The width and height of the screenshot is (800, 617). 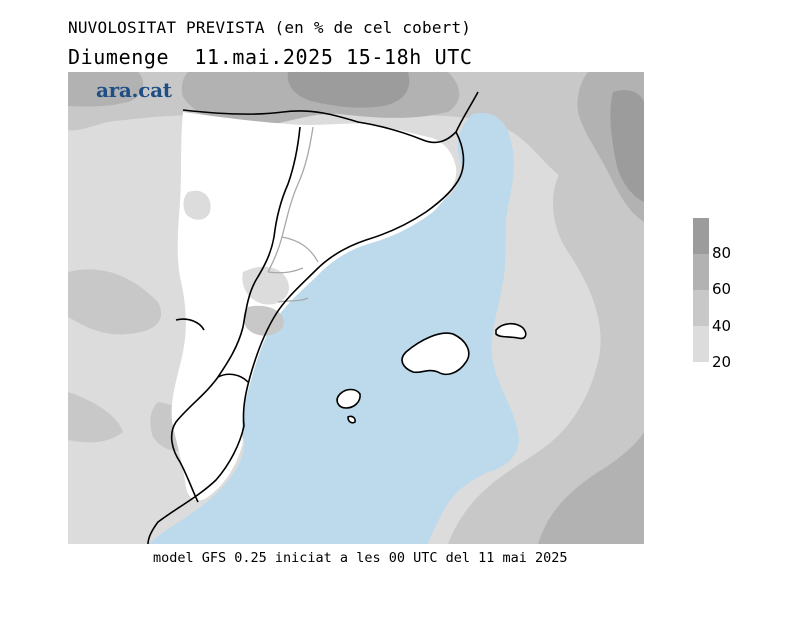 What do you see at coordinates (293, 214) in the screenshot?
I see `admin-borders` at bounding box center [293, 214].